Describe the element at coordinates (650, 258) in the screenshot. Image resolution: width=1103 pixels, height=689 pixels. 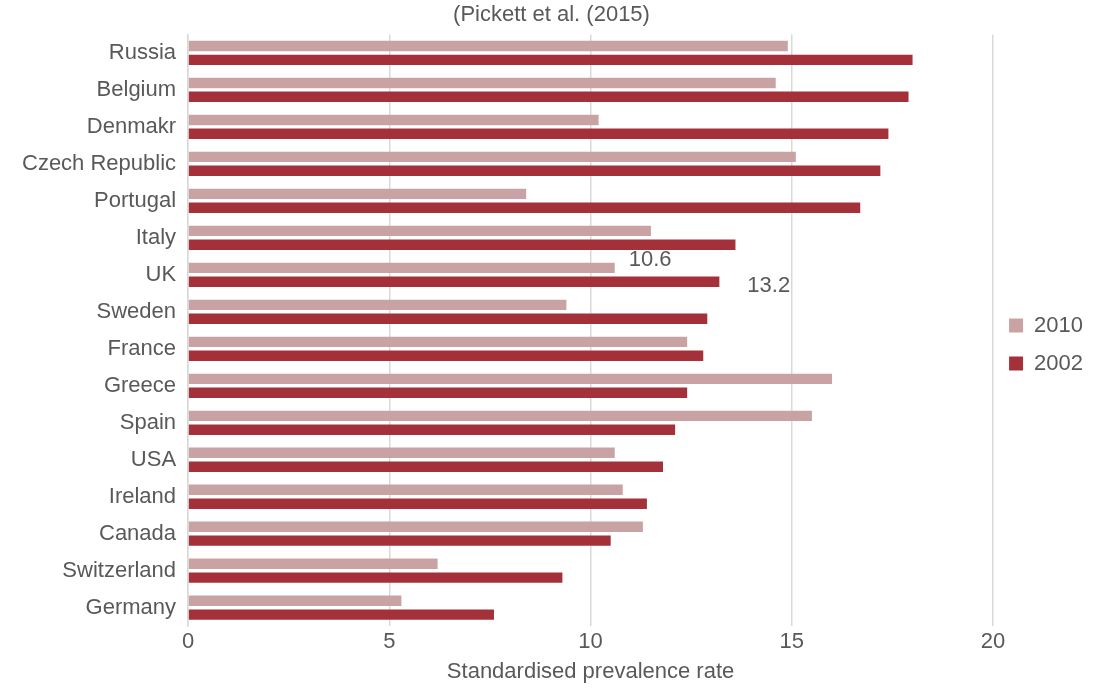
I see `data-label: 10.6` at that location.